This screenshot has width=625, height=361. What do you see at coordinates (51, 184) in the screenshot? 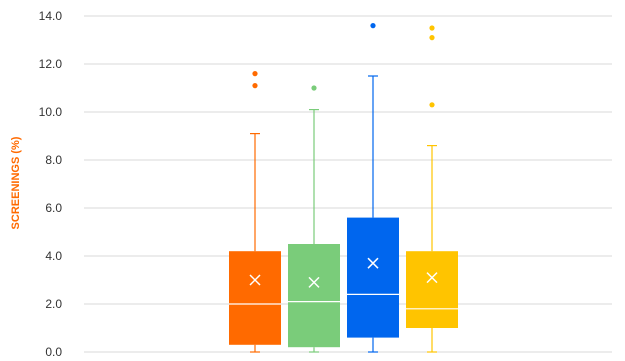
I see `y-axis-ticks: 0.0 2.0 4.0 6.0 8.0 10.0 12.0 14.0` at bounding box center [51, 184].